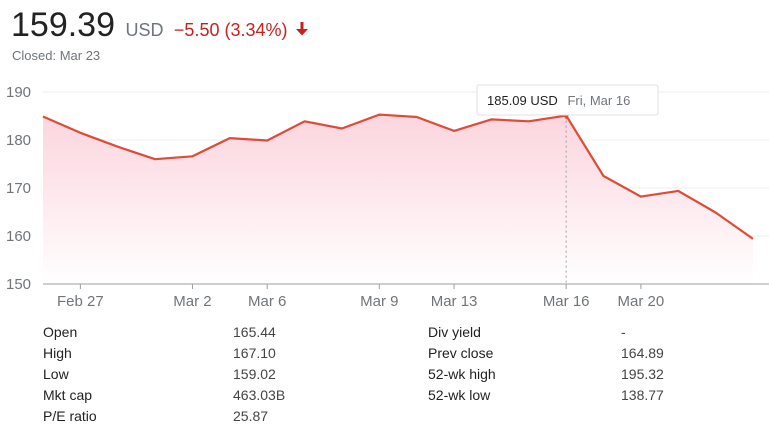  I want to click on stat-value: 165.44, so click(254, 332).